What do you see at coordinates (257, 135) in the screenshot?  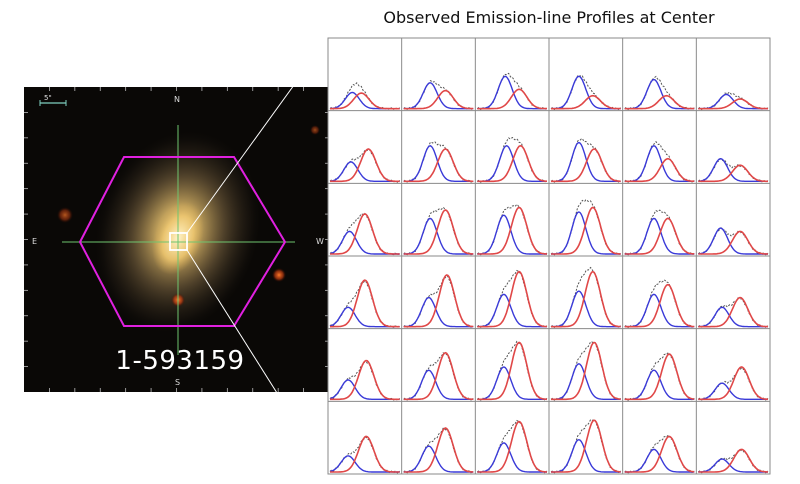 I see `zoom-line-top` at bounding box center [257, 135].